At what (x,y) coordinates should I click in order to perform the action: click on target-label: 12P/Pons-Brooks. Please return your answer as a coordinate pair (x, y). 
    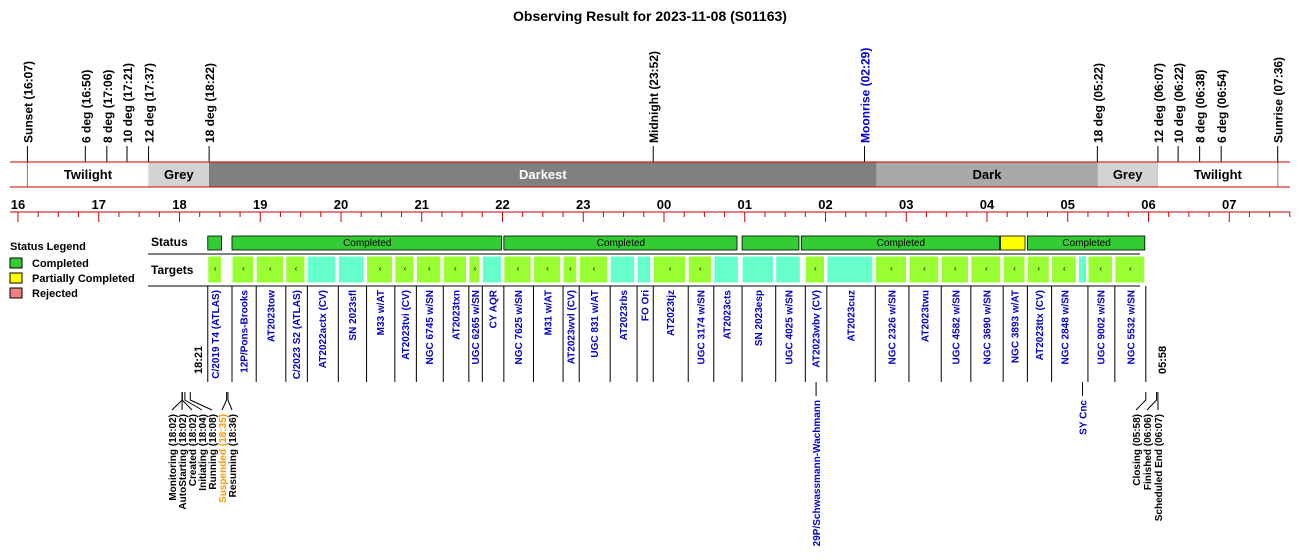
    Looking at the image, I should click on (244, 331).